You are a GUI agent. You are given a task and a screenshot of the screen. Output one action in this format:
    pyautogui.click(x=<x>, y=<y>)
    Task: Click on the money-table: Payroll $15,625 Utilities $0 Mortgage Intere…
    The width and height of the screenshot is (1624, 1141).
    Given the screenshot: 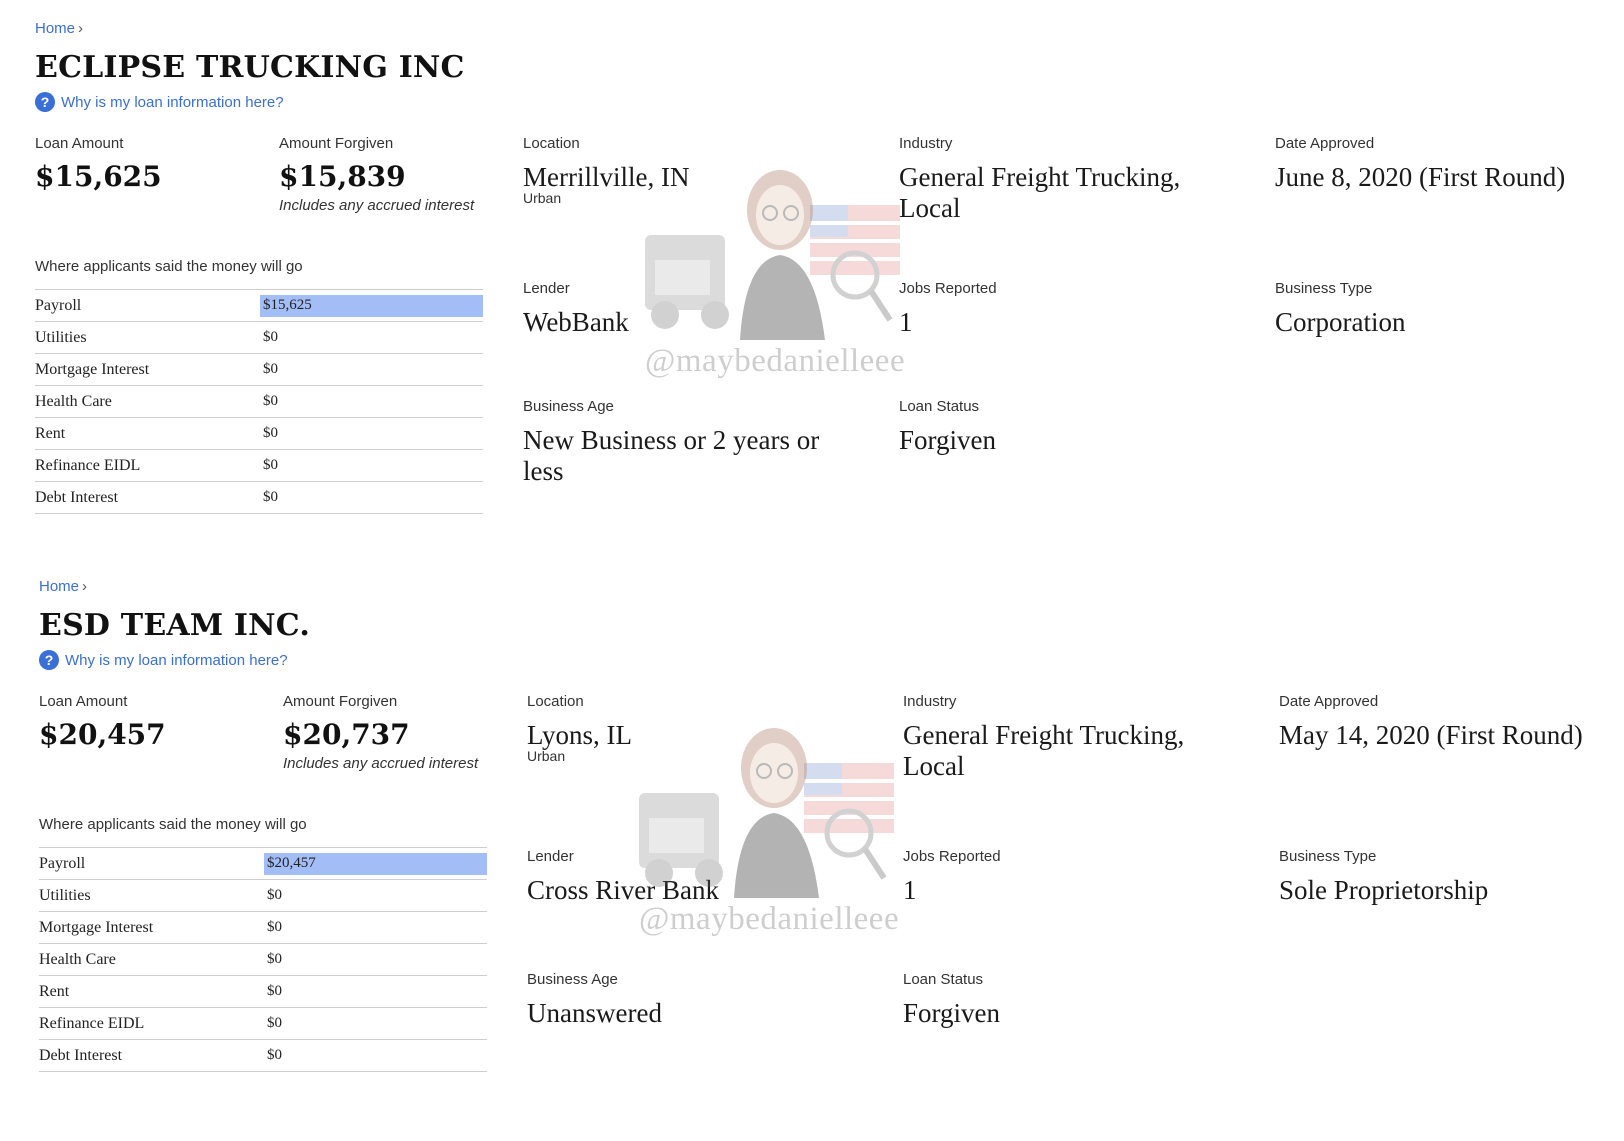 What is the action you would take?
    pyautogui.click(x=259, y=401)
    